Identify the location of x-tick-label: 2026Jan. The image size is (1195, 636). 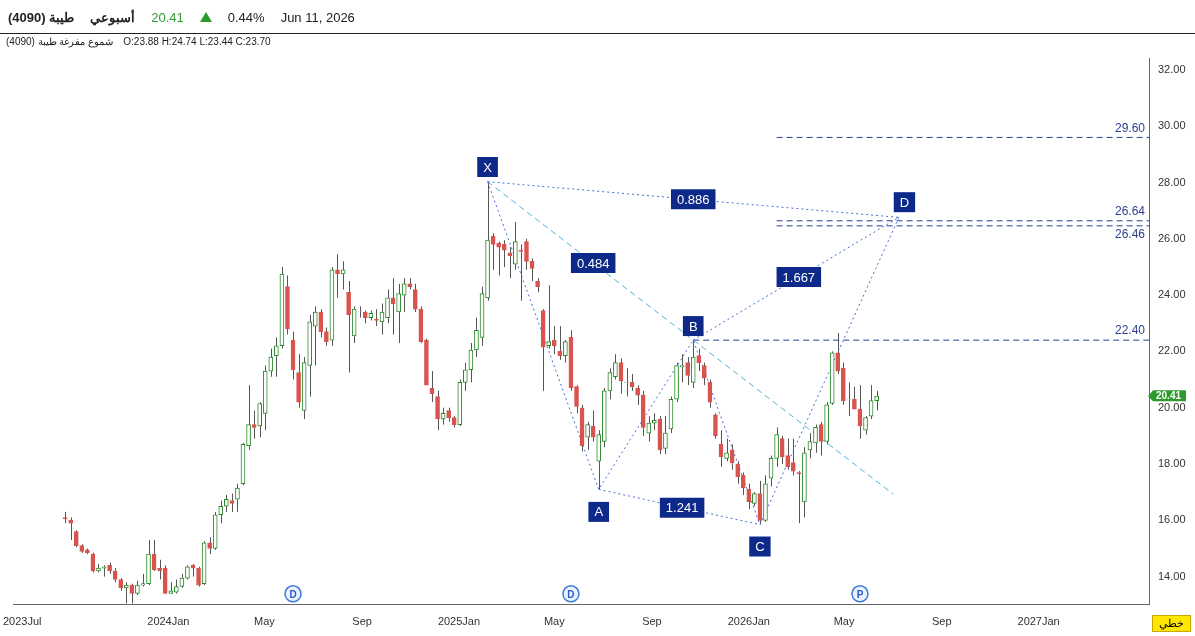
(748, 621).